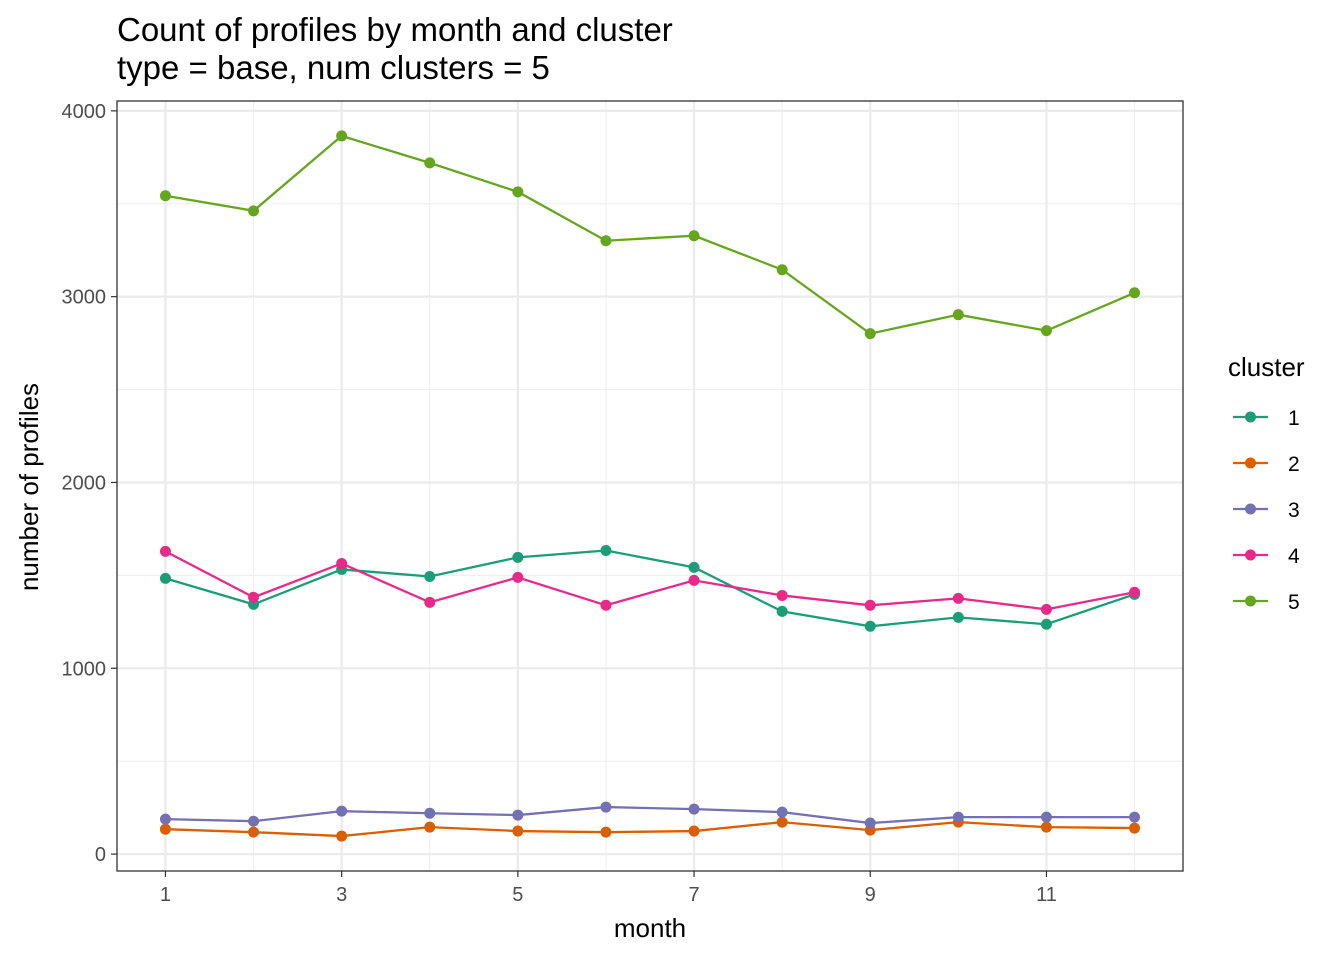 The image size is (1344, 960). What do you see at coordinates (100, 855) in the screenshot?
I see `y-tick-label: 0` at bounding box center [100, 855].